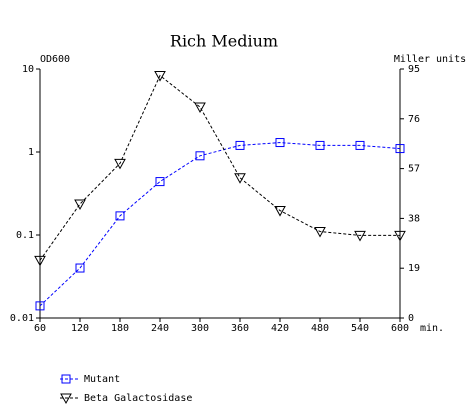 The height and width of the screenshot is (405, 472). What do you see at coordinates (280, 328) in the screenshot?
I see `x-tick-label: 420` at bounding box center [280, 328].